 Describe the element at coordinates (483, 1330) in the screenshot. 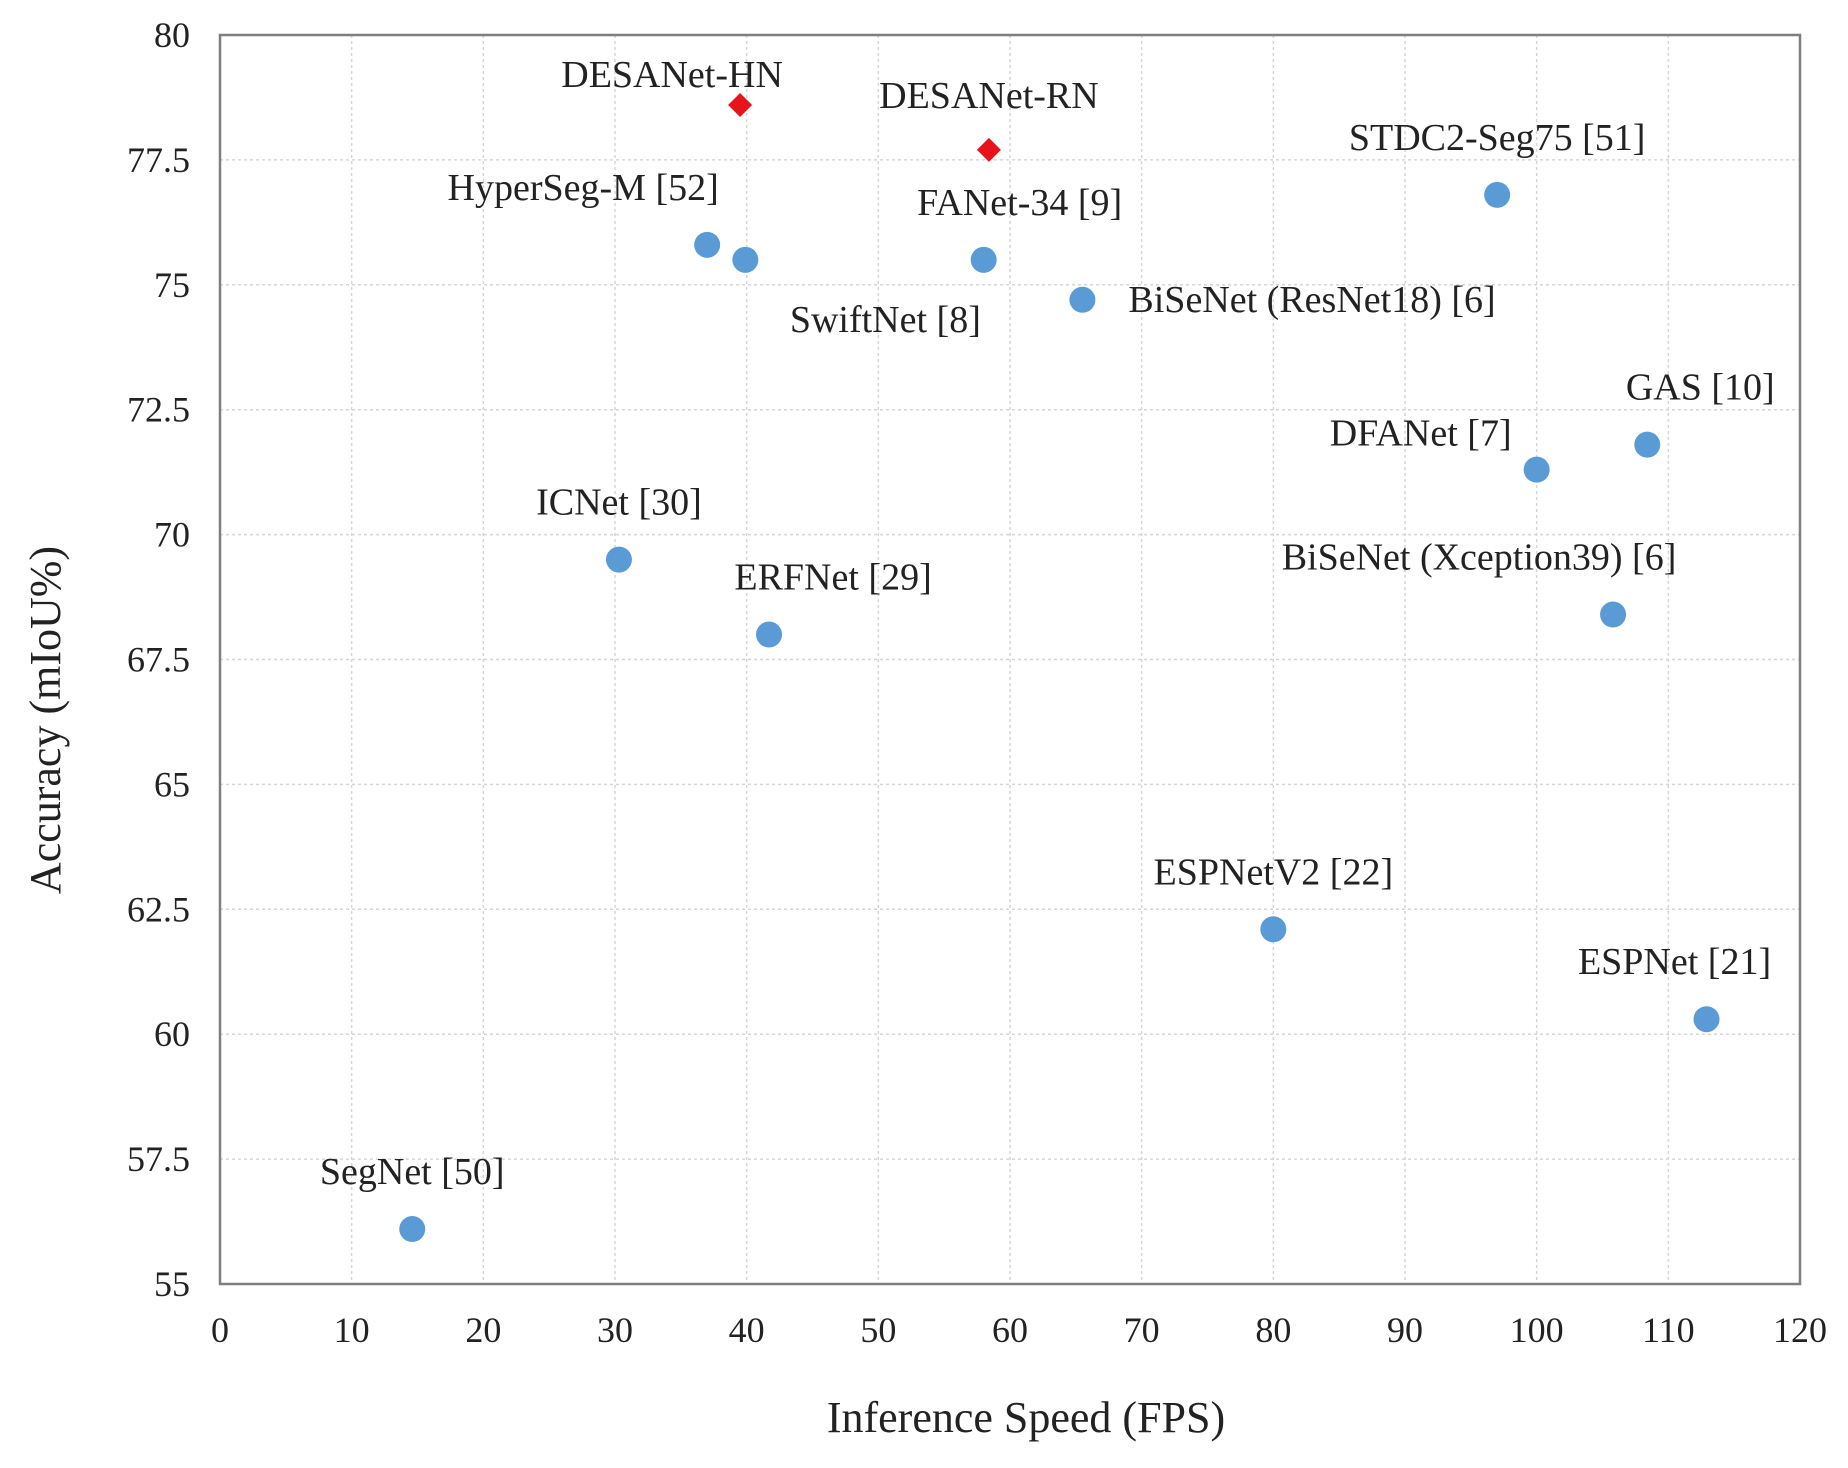

I see `x-tick-label: 20` at that location.